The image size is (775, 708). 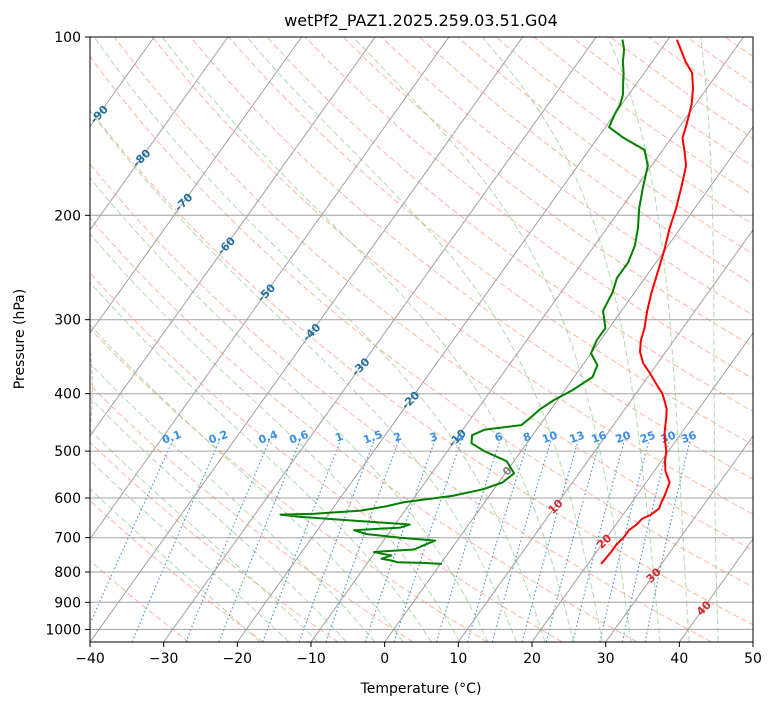 What do you see at coordinates (606, 659) in the screenshot?
I see `x-tick-label: 30` at bounding box center [606, 659].